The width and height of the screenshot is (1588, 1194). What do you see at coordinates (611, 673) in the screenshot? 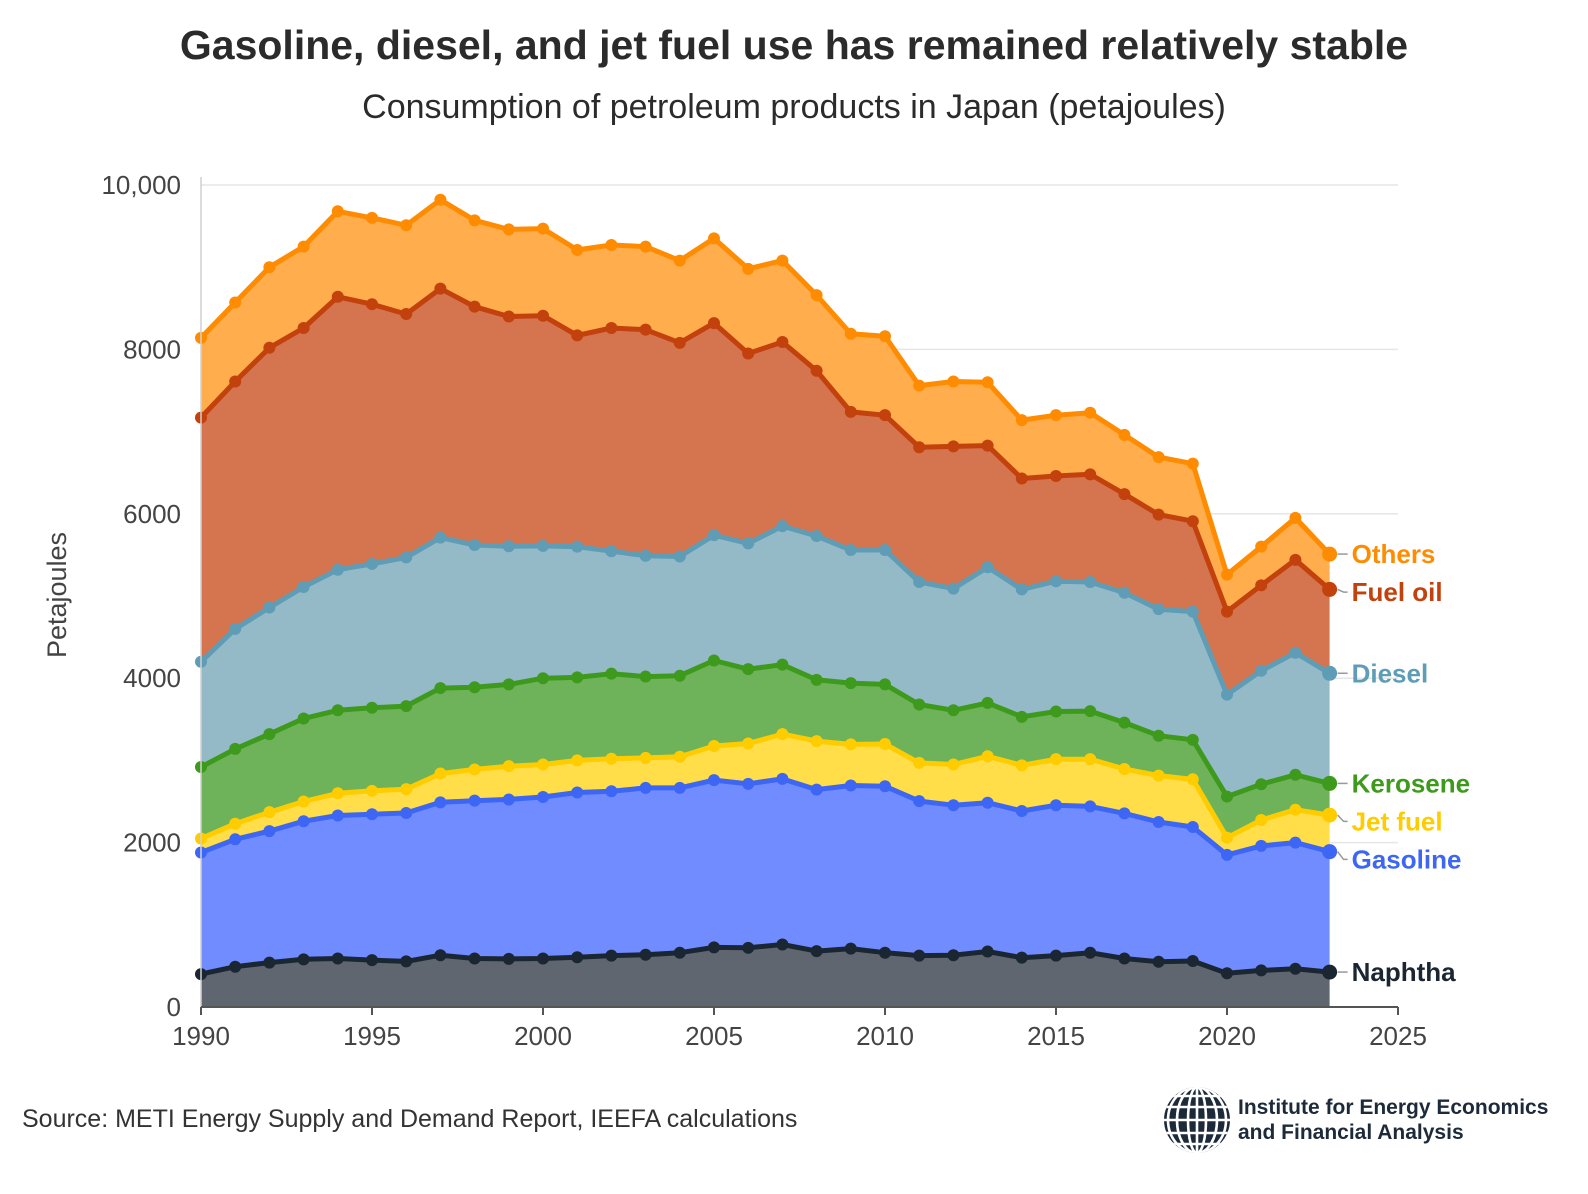
I see `point-kerosene-2002` at bounding box center [611, 673].